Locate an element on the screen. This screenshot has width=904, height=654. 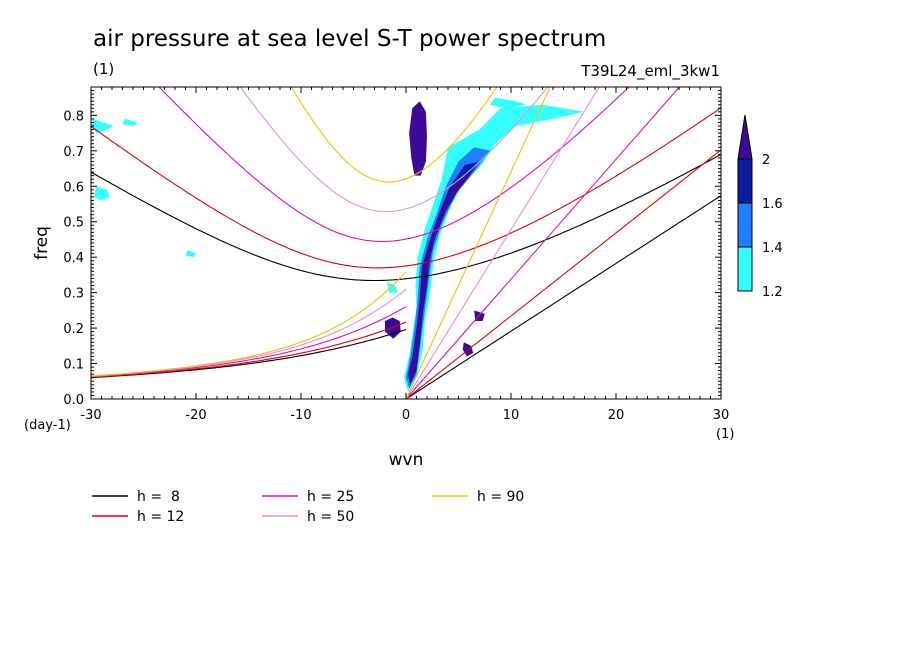
y-axis-label: freq is located at coordinates (42, 243).